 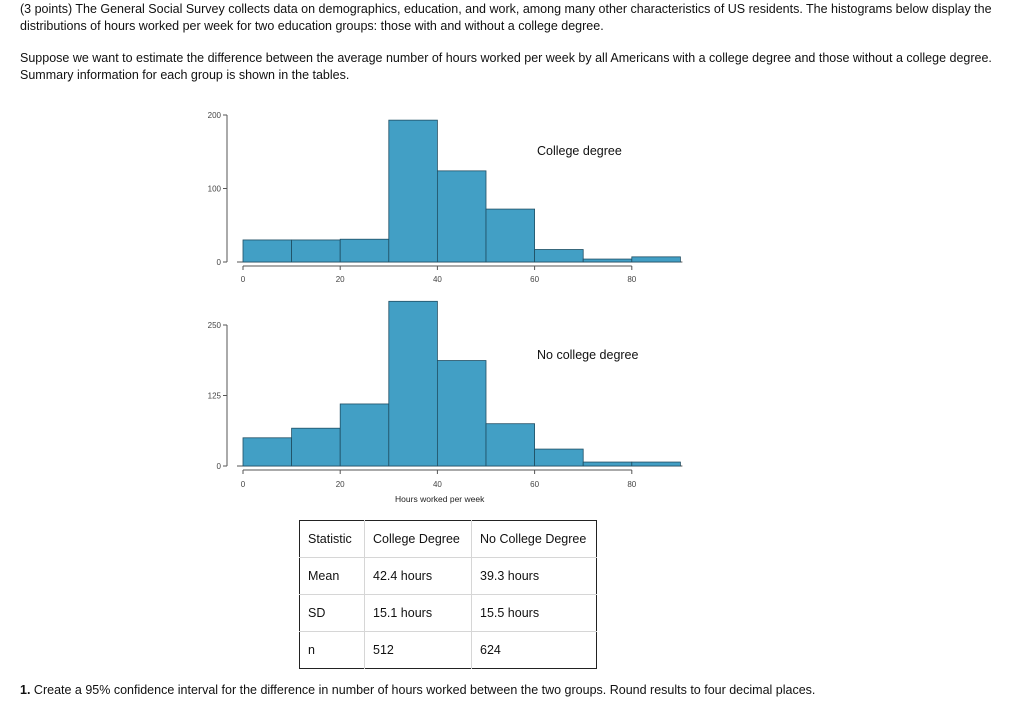 I want to click on table-row: n 512 624, so click(x=448, y=650).